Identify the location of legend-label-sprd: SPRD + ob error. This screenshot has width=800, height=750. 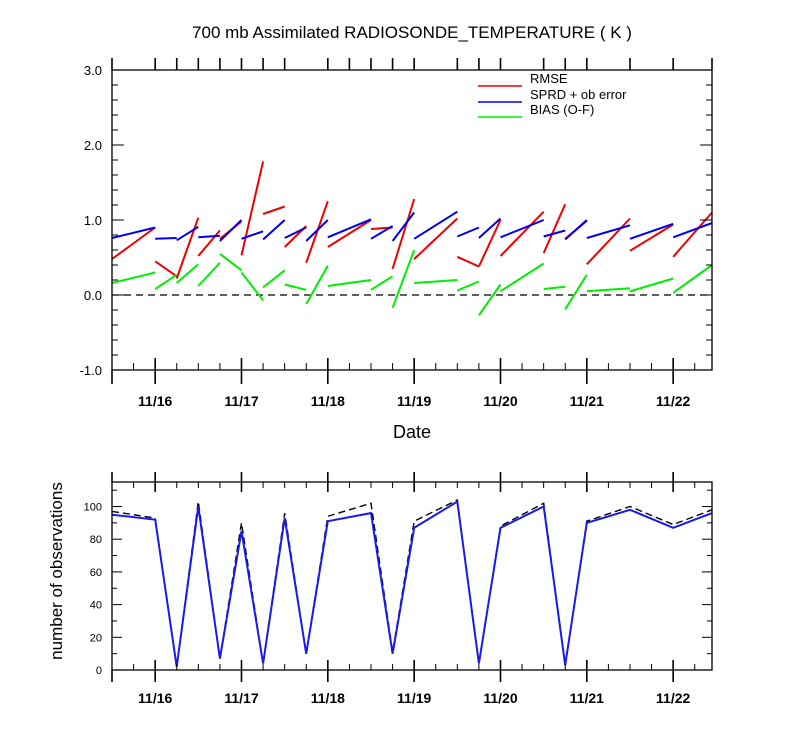
(578, 94).